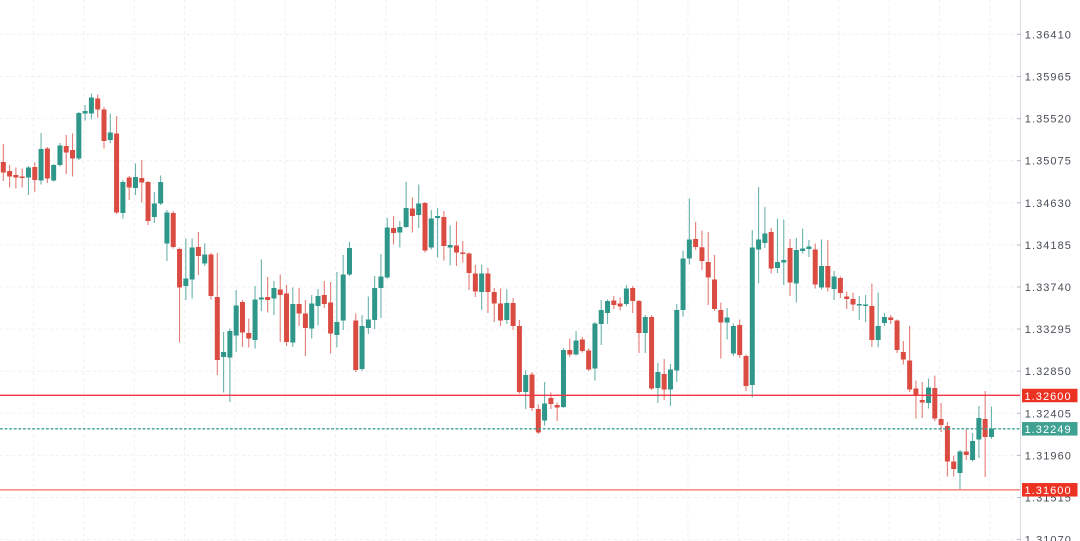 This screenshot has width=1080, height=541. I want to click on svg-text: 1.32850, so click(1048, 372).